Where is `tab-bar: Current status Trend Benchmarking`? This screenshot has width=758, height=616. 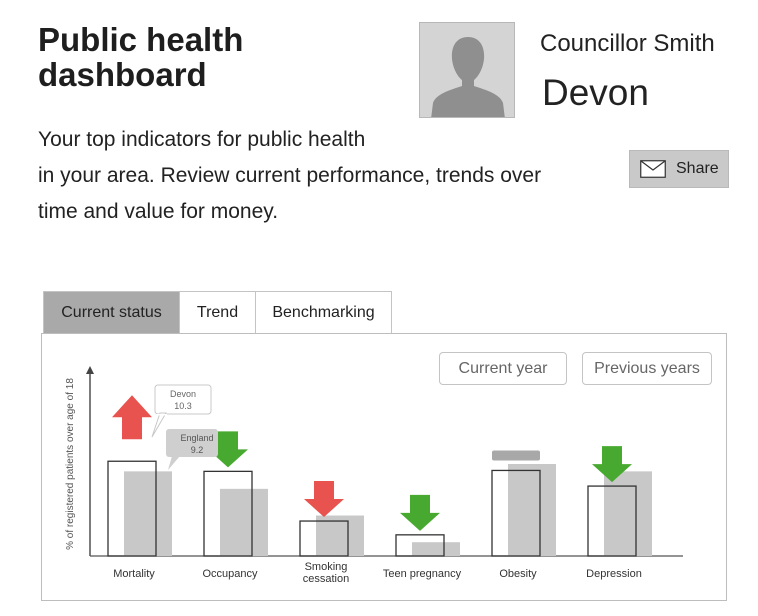
tab-bar: Current status Trend Benchmarking is located at coordinates (217, 312).